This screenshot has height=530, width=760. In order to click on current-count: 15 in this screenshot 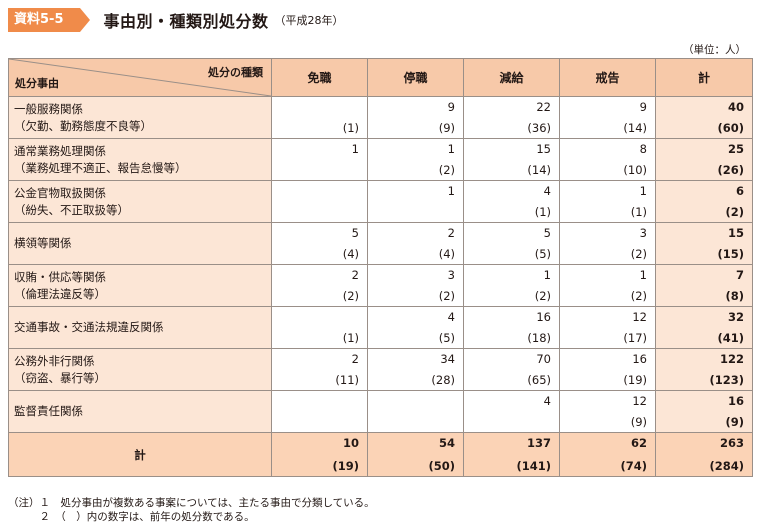, I will do `click(735, 233)`.